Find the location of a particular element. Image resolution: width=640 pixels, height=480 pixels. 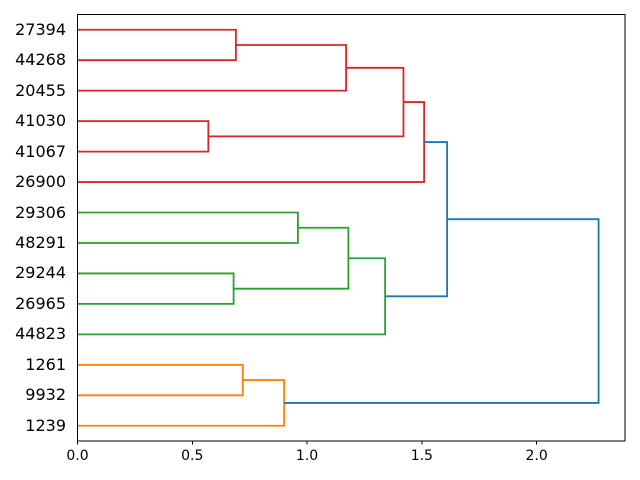

x-tick-label-2.0: 2.0 is located at coordinates (536, 455).